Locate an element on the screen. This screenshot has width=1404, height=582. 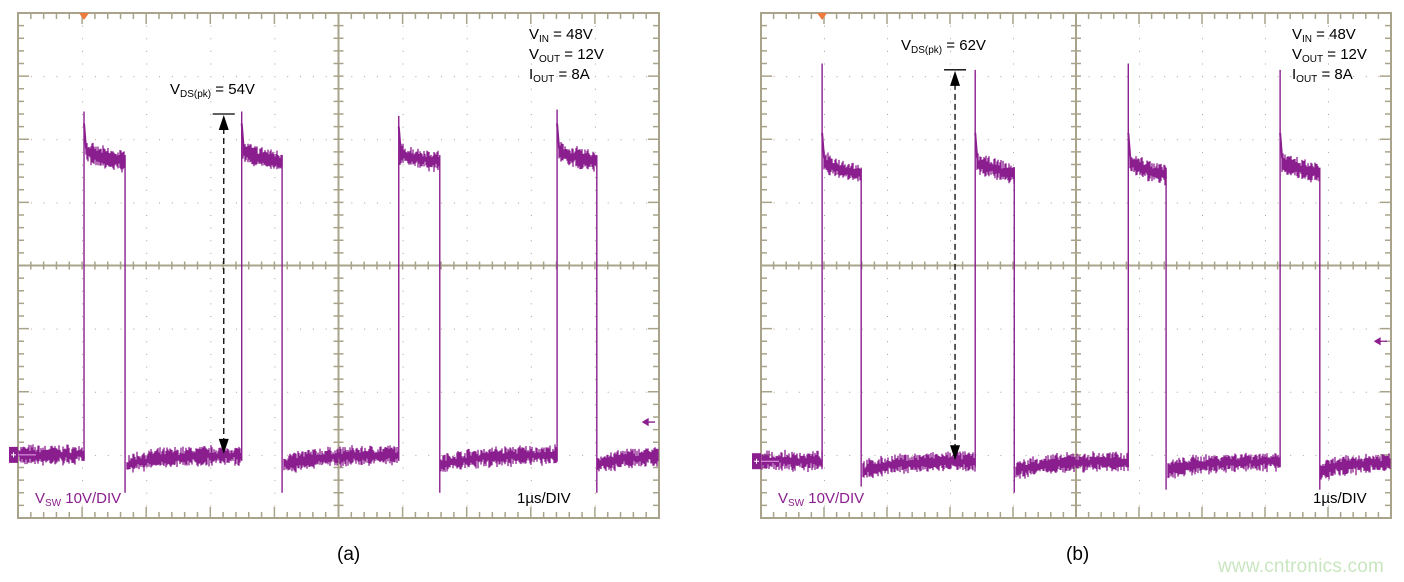
vds-peak-annotation: VDS(pk) = 62V is located at coordinates (943, 46).